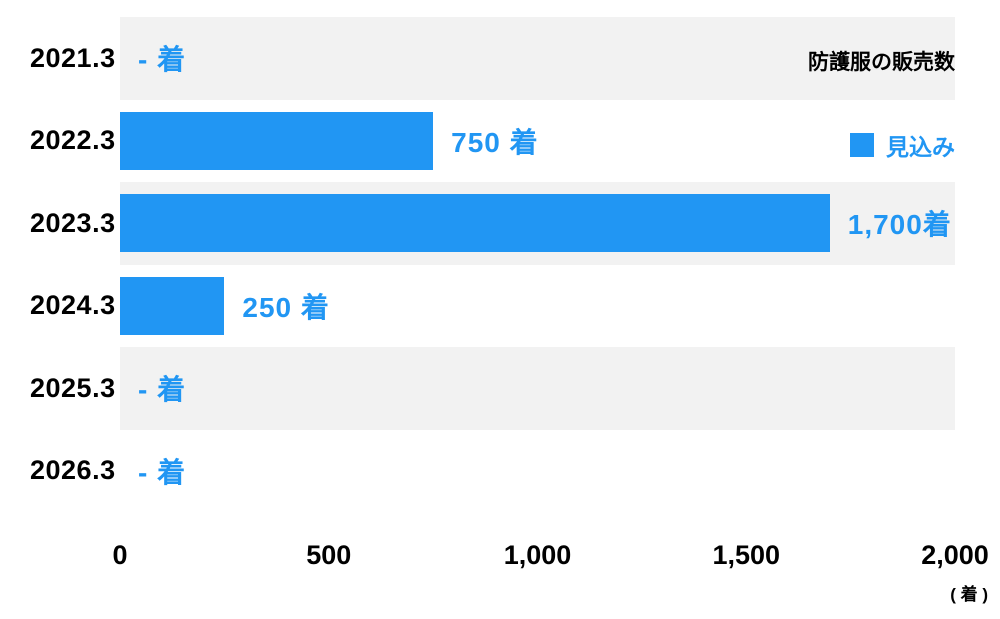 The height and width of the screenshot is (619, 1000). What do you see at coordinates (73, 387) in the screenshot?
I see `category-label: 2025.3` at bounding box center [73, 387].